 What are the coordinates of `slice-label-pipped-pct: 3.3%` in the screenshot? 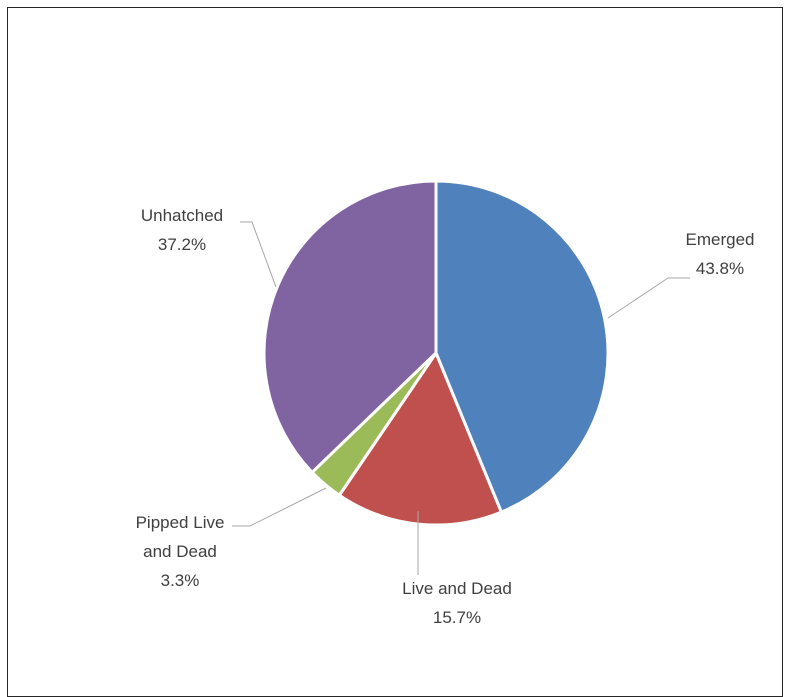 It's located at (180, 580).